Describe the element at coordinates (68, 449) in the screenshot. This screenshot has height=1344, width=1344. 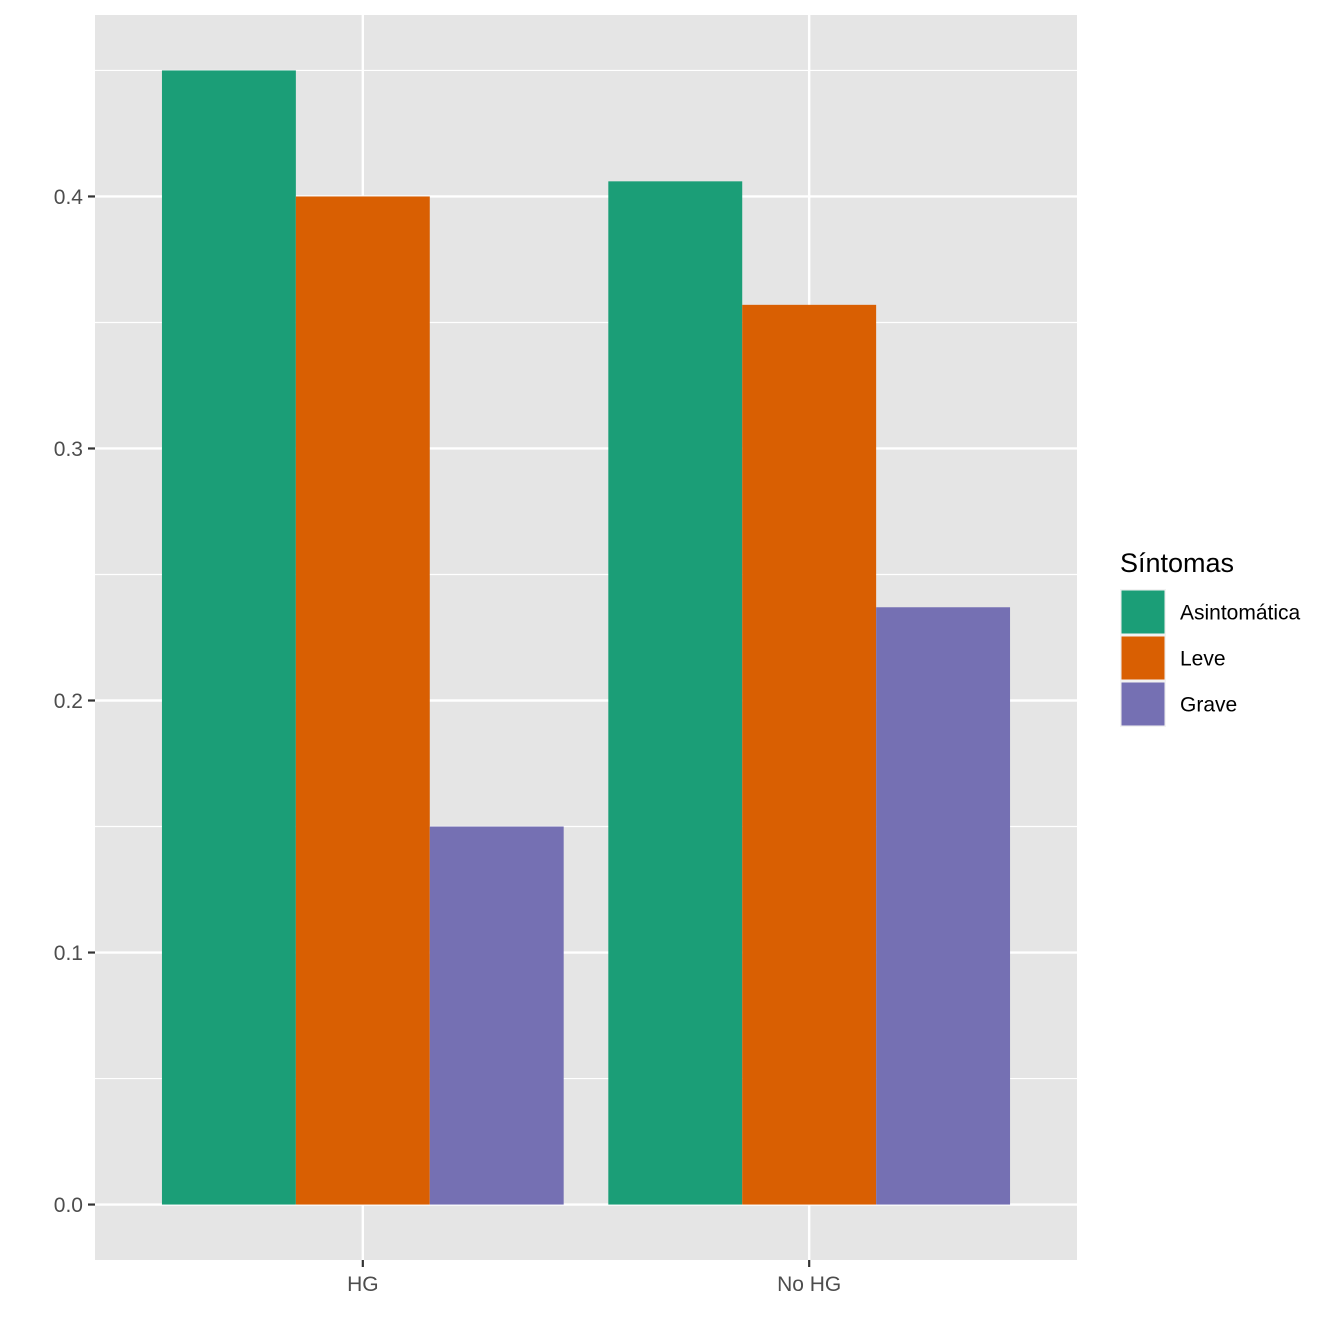
I see `y-tick-label: 0.3` at that location.